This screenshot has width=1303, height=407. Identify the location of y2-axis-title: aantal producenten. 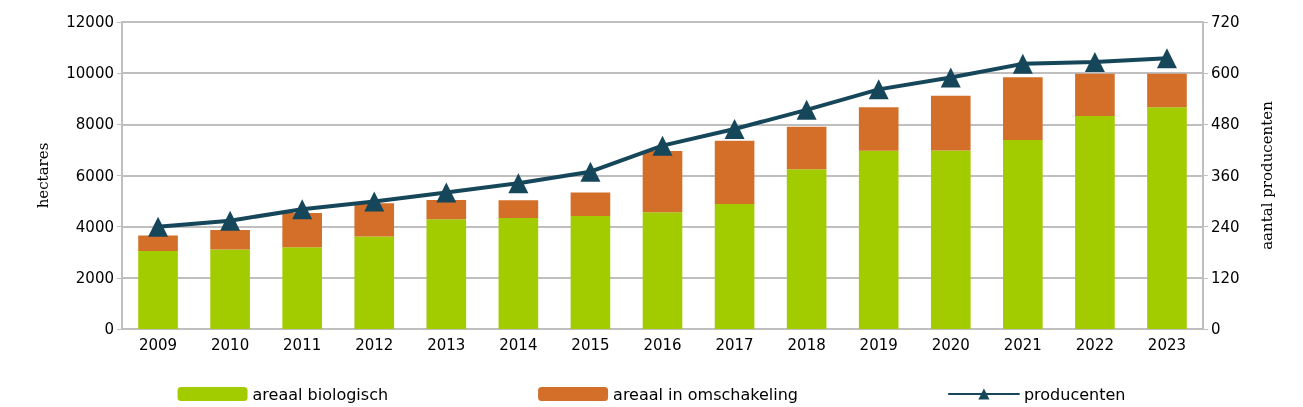
(1266, 175).